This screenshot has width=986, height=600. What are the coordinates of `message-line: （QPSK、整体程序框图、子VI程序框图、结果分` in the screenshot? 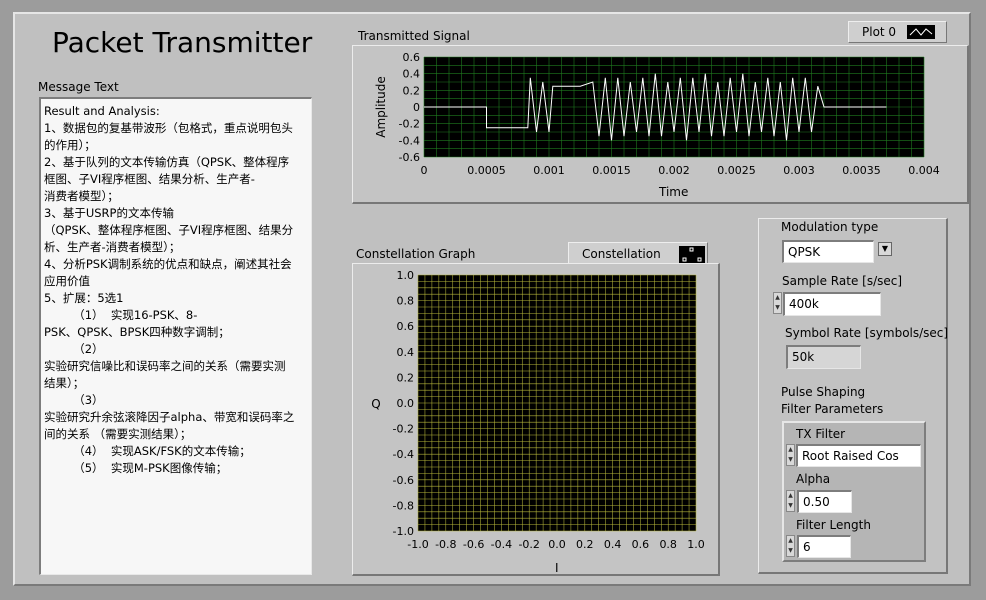 It's located at (169, 230).